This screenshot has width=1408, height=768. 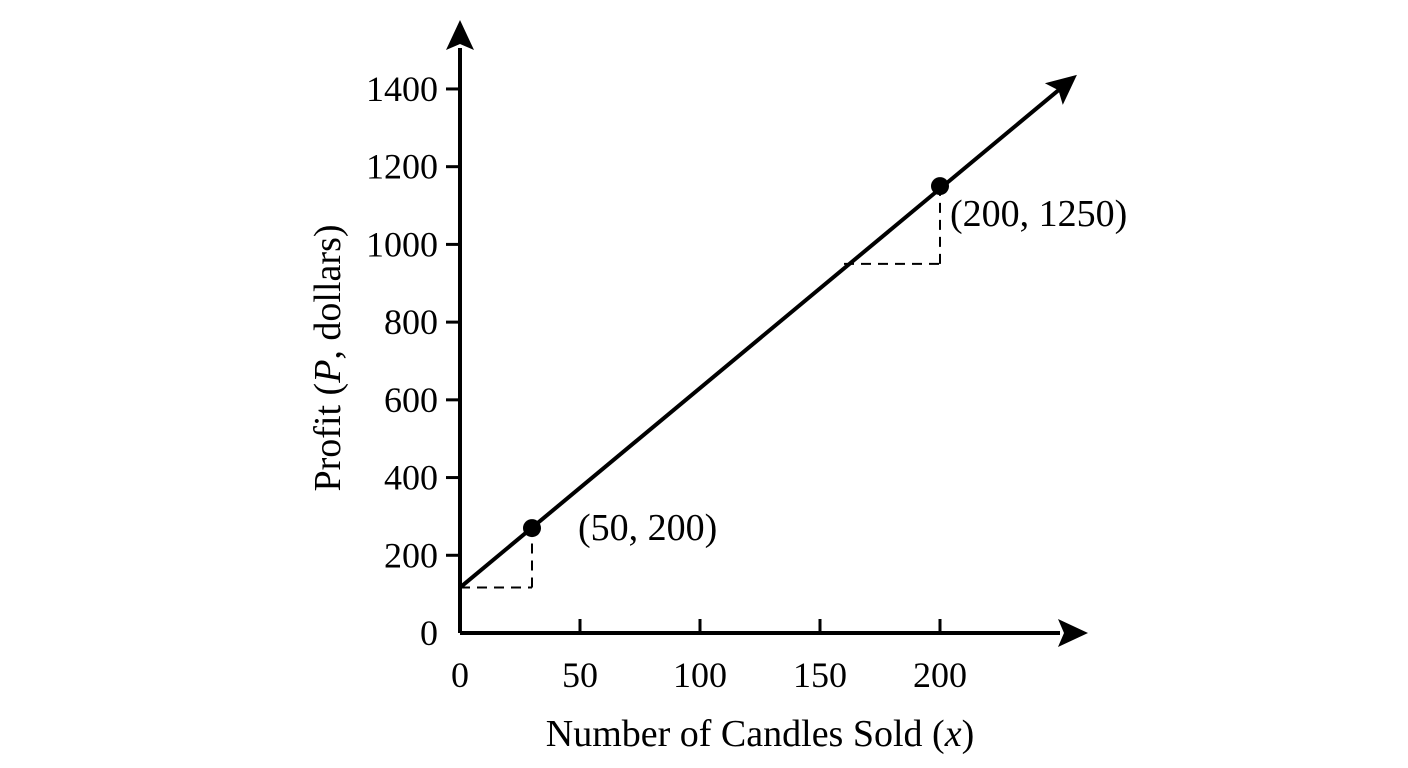 I want to click on y-tick-label: 600, so click(x=411, y=400).